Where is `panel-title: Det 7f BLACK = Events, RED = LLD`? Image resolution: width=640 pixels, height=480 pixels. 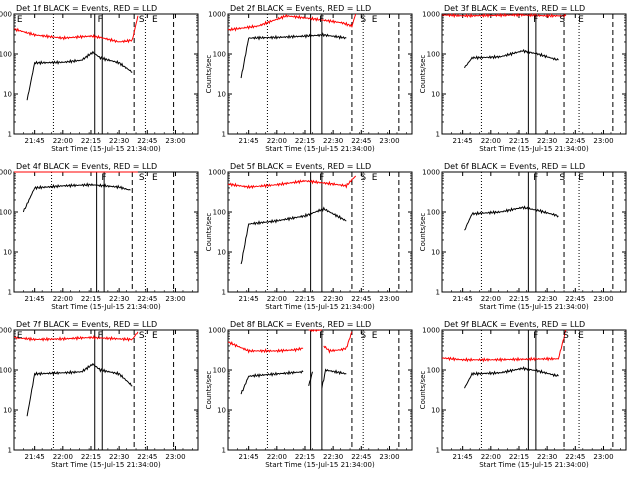 panel-title: Det 7f BLACK = Events, RED = LLD is located at coordinates (86, 324).